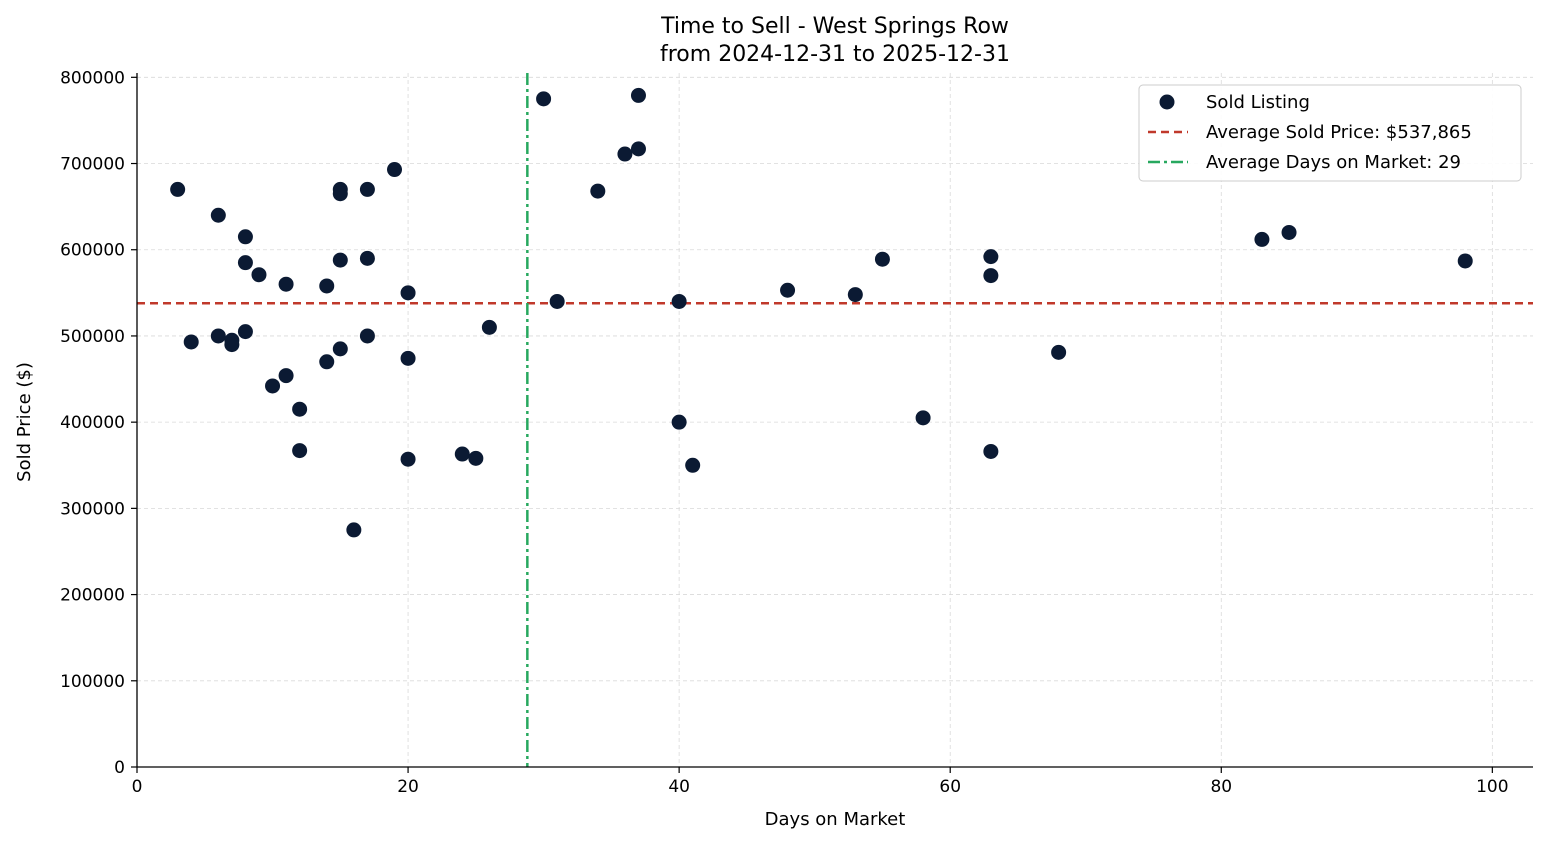 The image size is (1547, 845). What do you see at coordinates (92, 251) in the screenshot?
I see `y-tick-label: 600000` at bounding box center [92, 251].